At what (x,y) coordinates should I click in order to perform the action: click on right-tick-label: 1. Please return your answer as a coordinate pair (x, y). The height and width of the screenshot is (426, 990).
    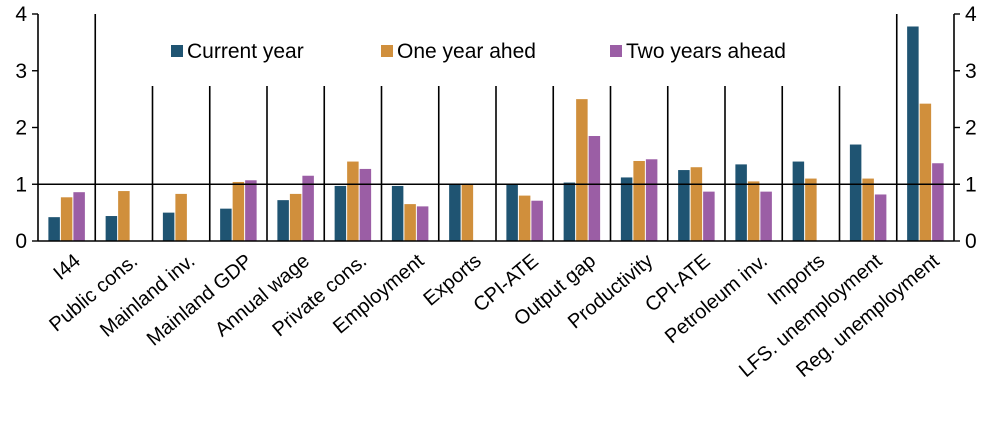
    Looking at the image, I should click on (971, 184).